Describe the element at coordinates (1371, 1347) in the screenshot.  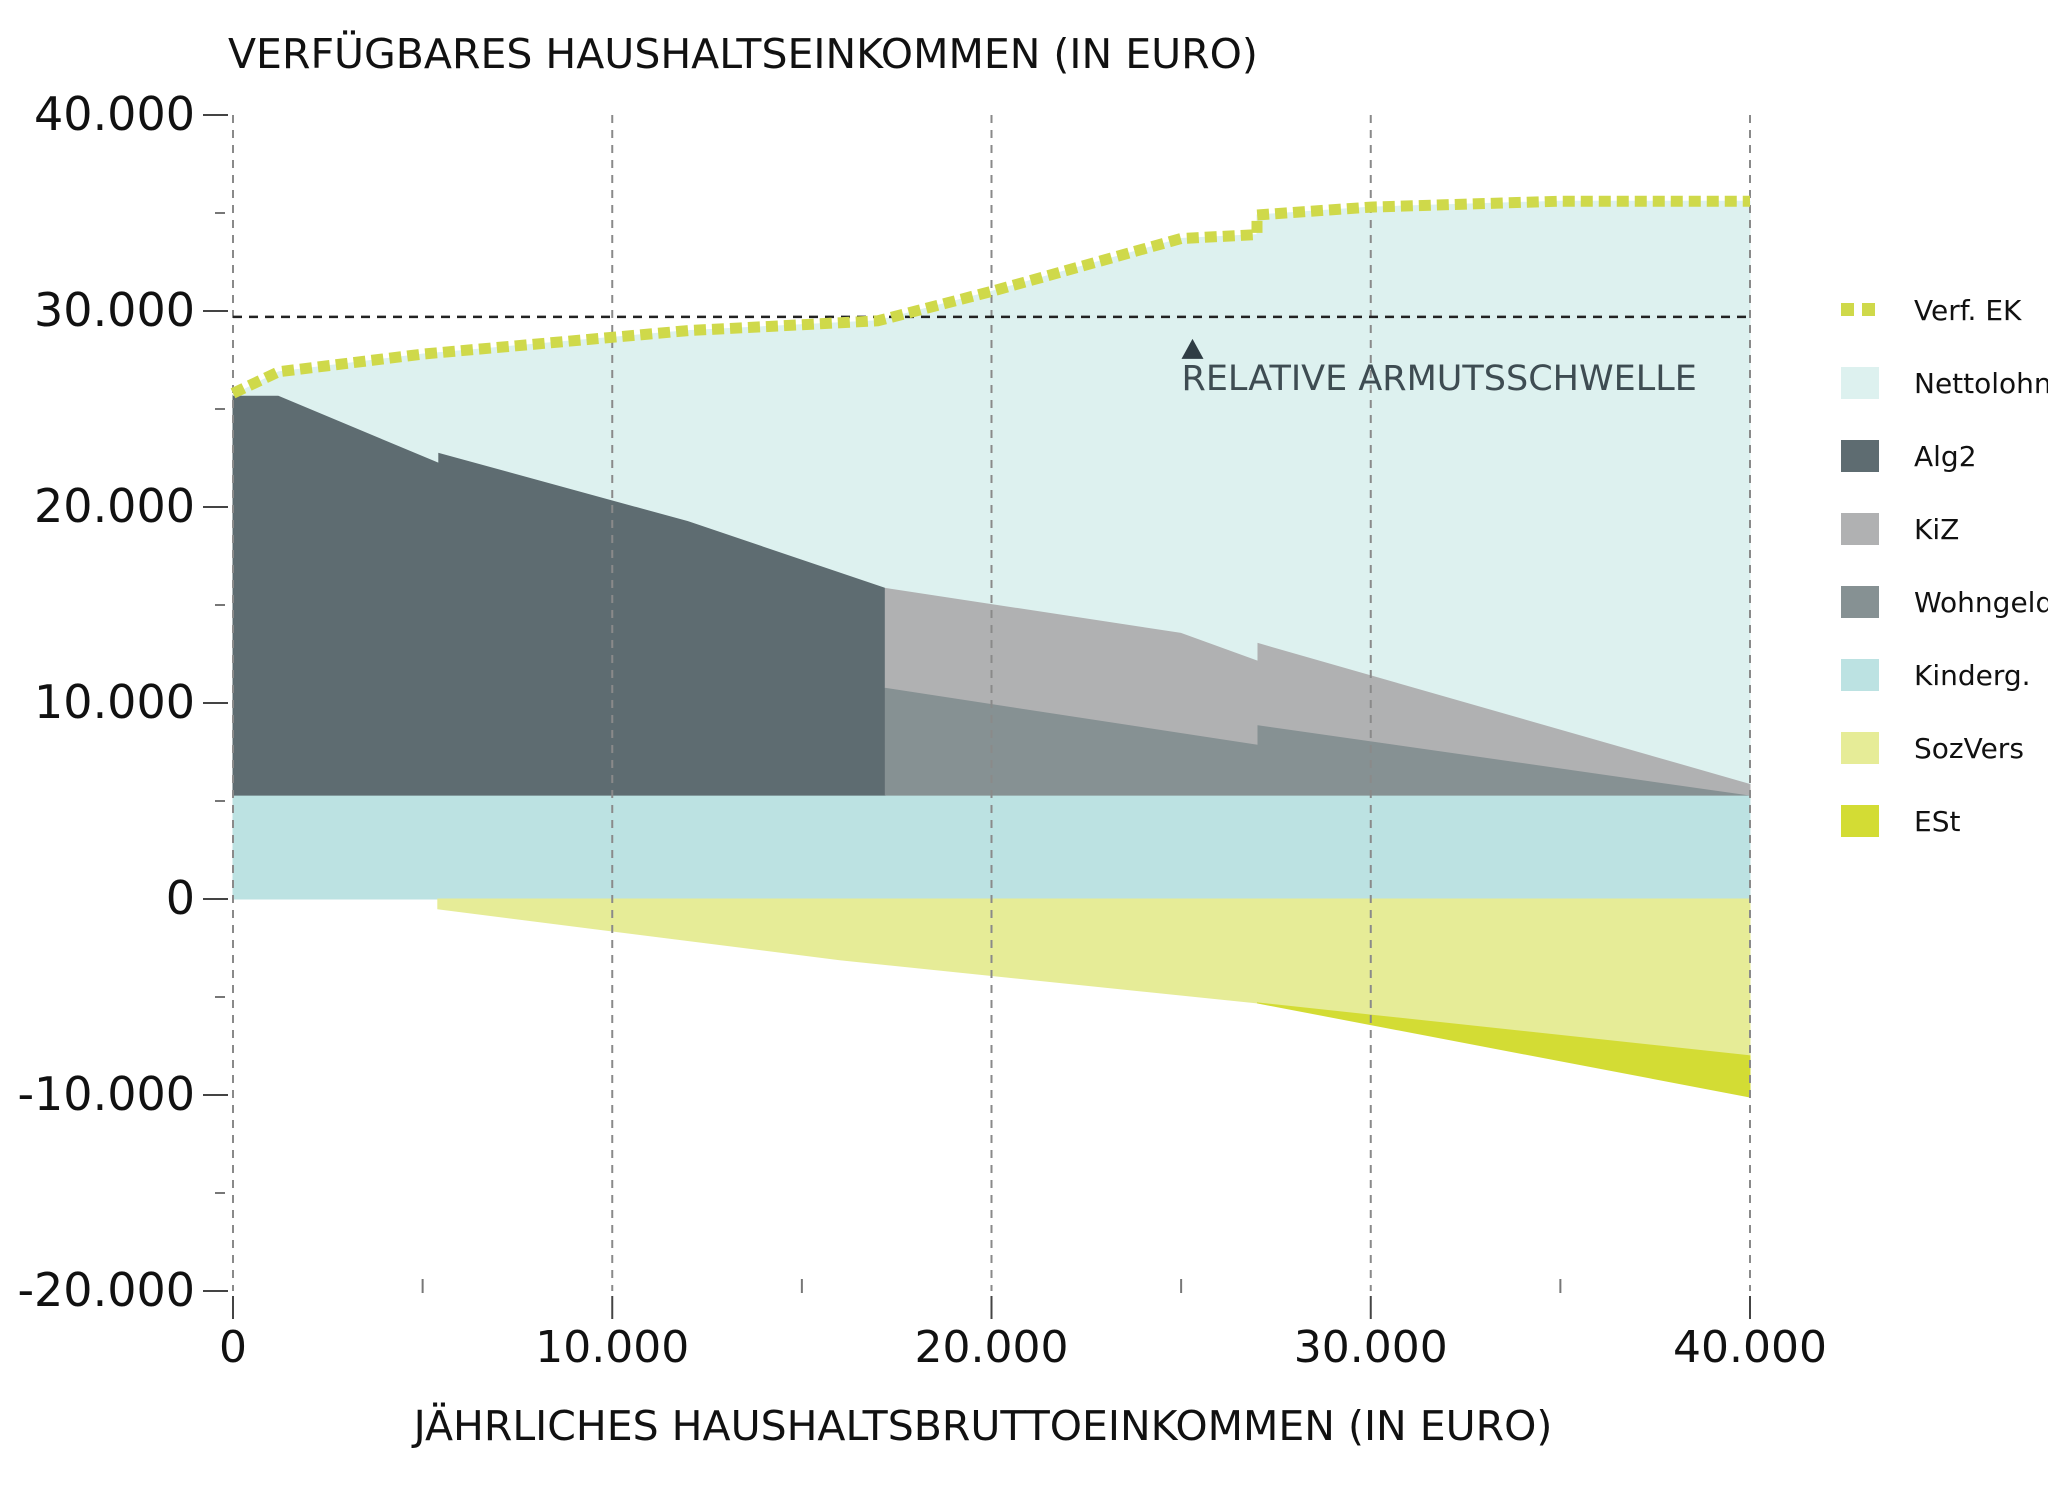
I see `x-tick-label: 30.000` at that location.